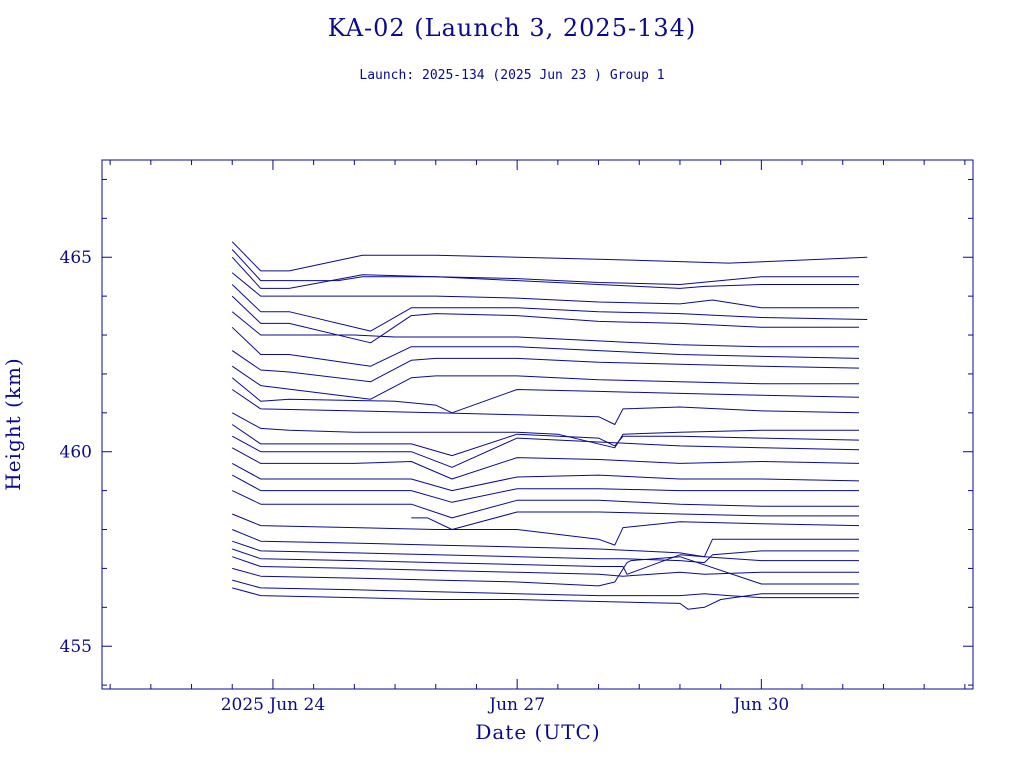 The height and width of the screenshot is (768, 1024). Describe the element at coordinates (76, 258) in the screenshot. I see `y-tick-label: 465` at that location.